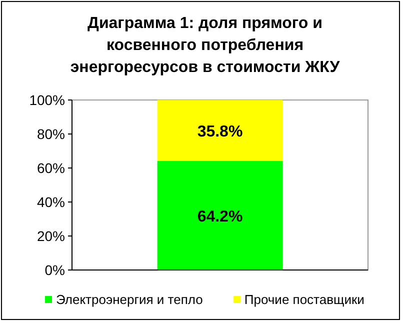 This screenshot has height=327, width=409. I want to click on y-tick-label: 100%, so click(47, 100).